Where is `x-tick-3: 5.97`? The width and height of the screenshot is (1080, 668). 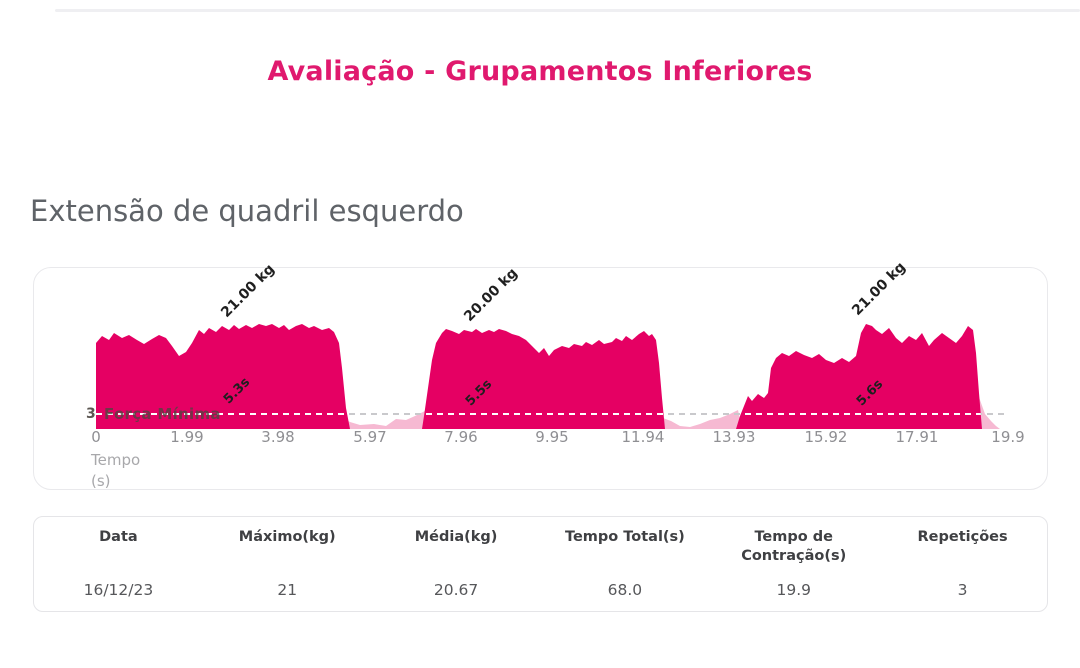
x-tick-3: 5.97 is located at coordinates (370, 437).